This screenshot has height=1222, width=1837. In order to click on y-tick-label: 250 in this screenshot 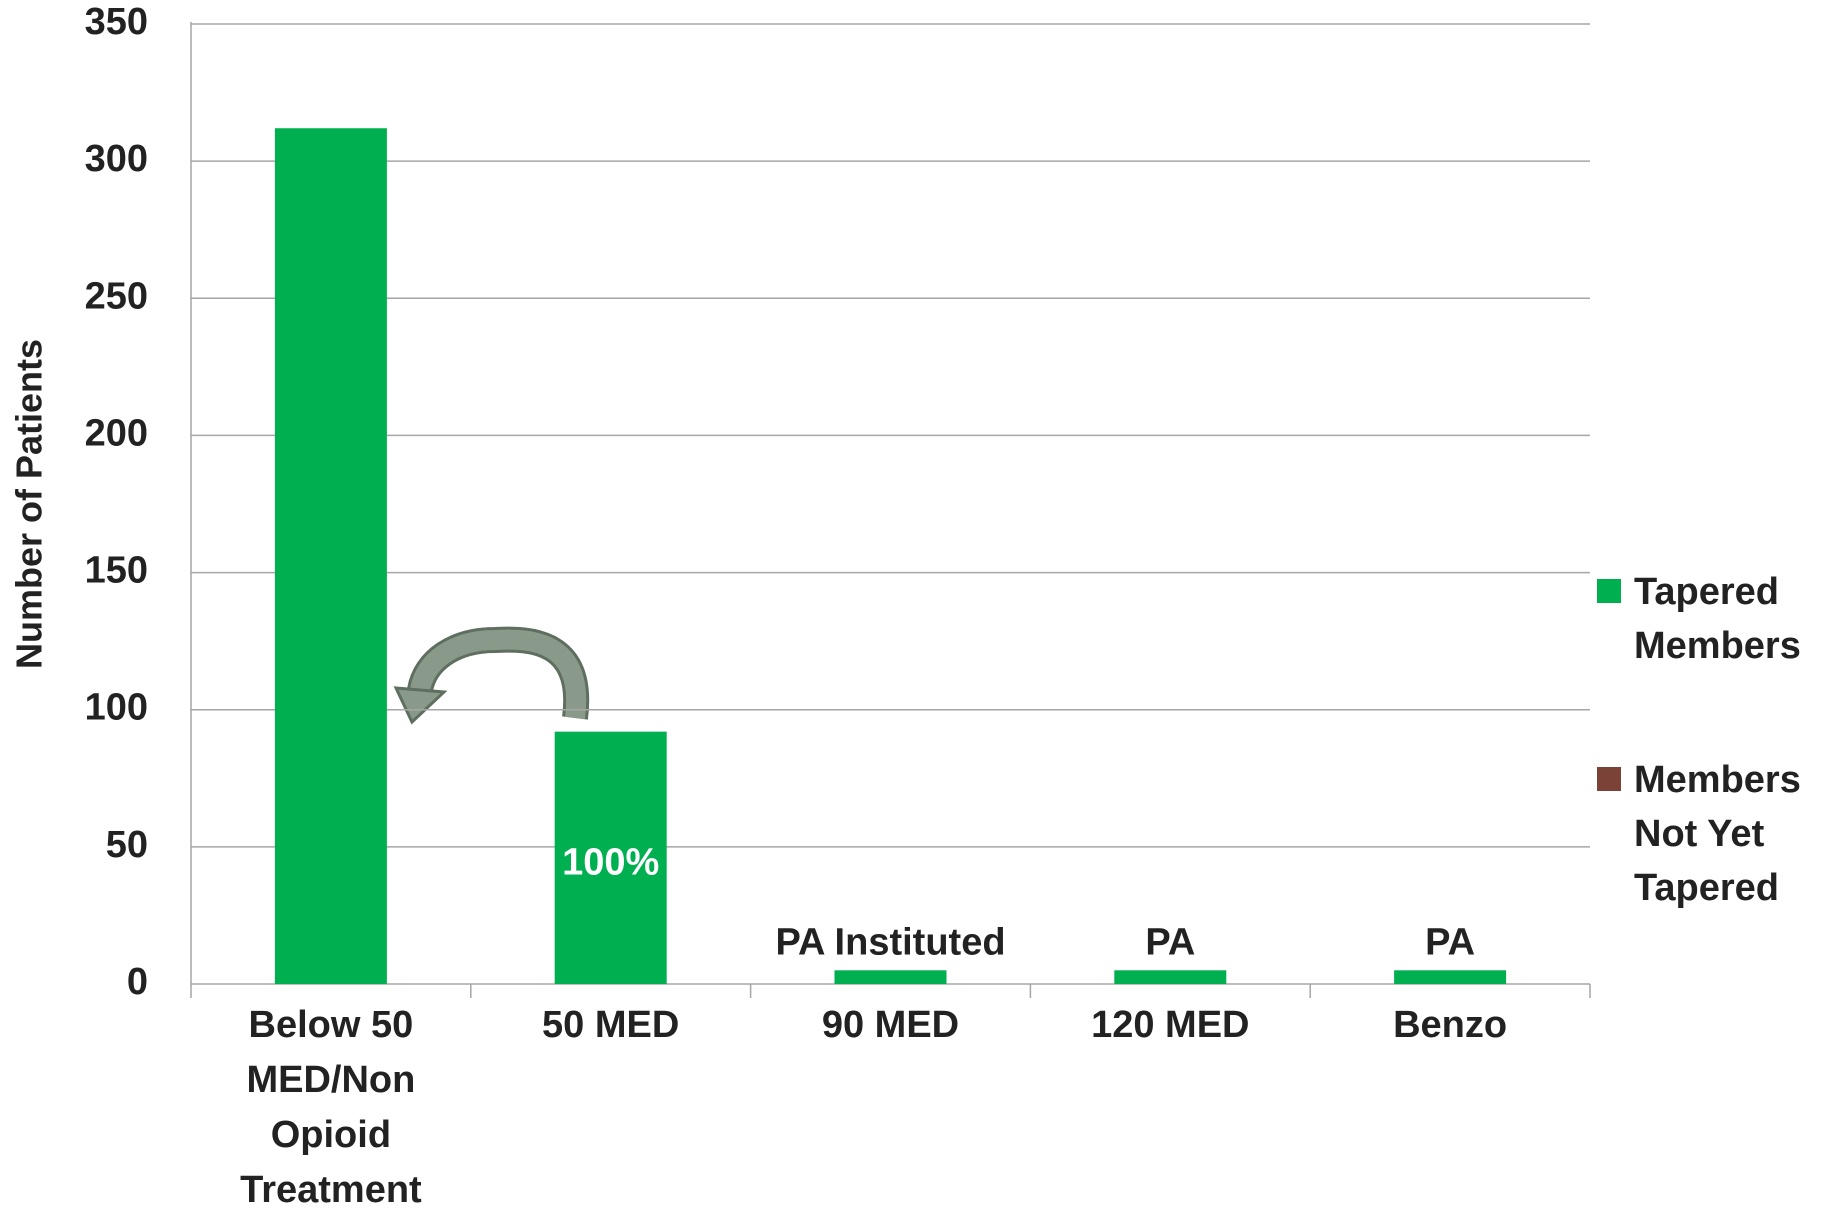, I will do `click(116, 296)`.